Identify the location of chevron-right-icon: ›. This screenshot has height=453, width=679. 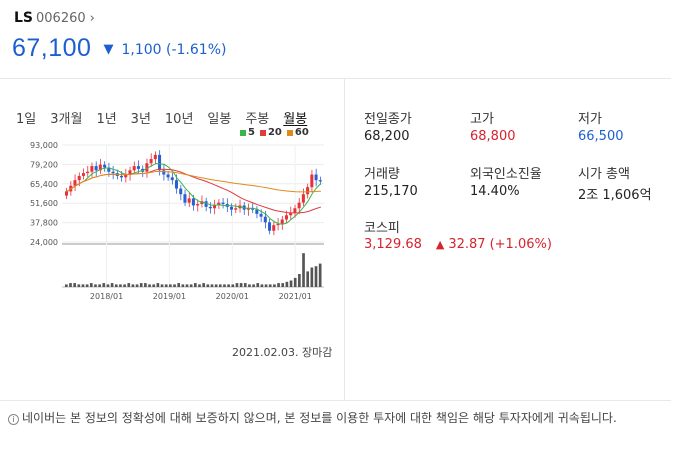
(92, 18).